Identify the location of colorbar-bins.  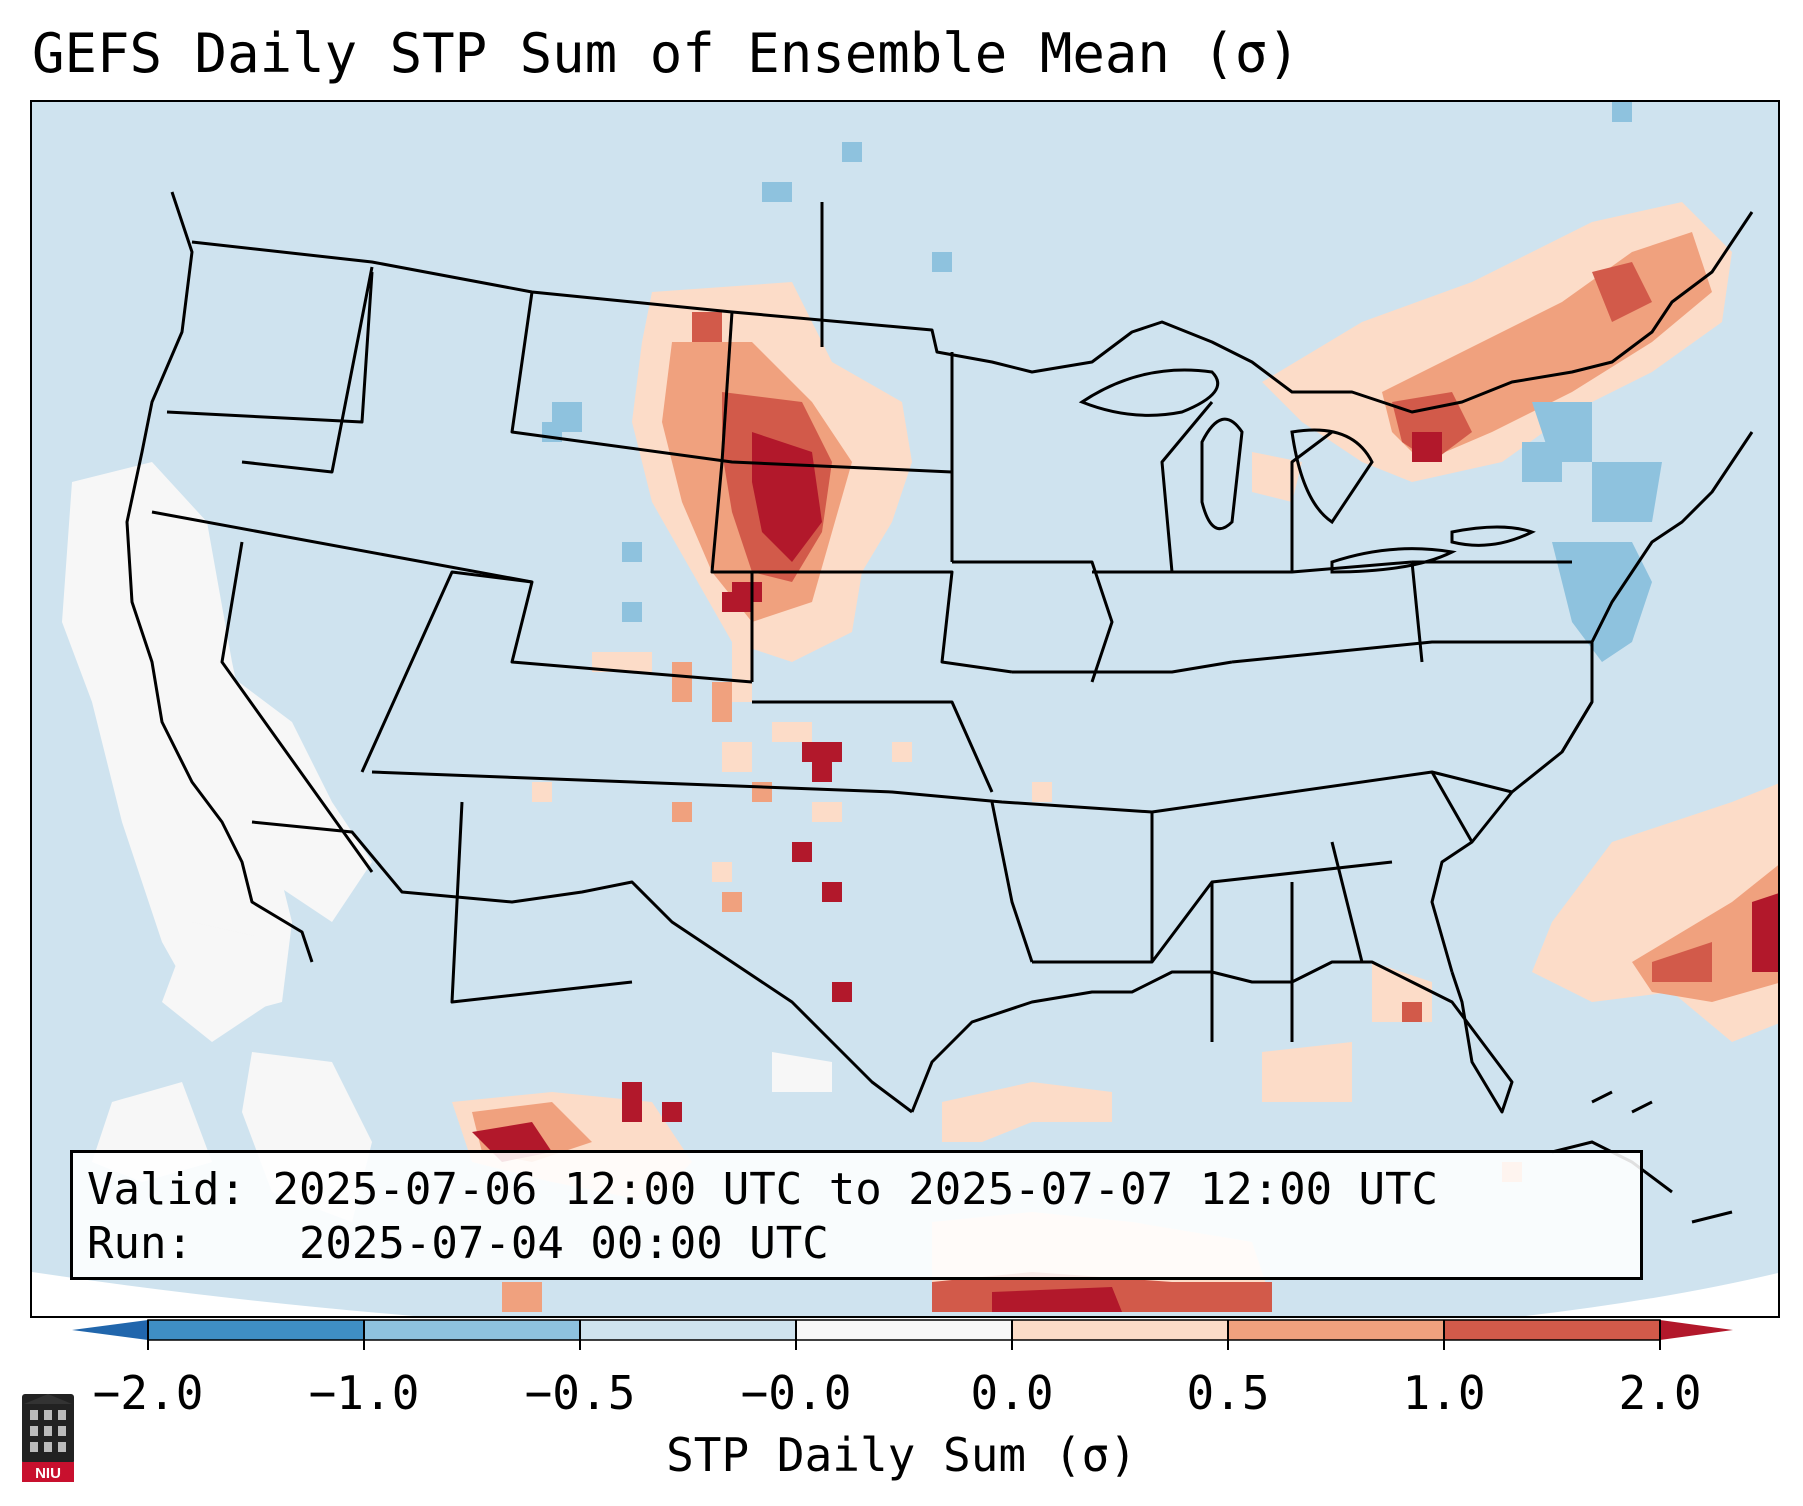
(904, 1330).